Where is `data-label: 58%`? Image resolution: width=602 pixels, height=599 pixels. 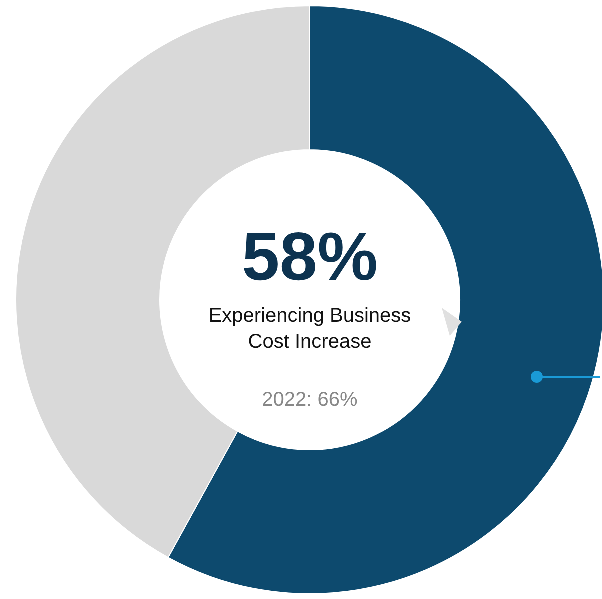
data-label: 58% is located at coordinates (310, 257).